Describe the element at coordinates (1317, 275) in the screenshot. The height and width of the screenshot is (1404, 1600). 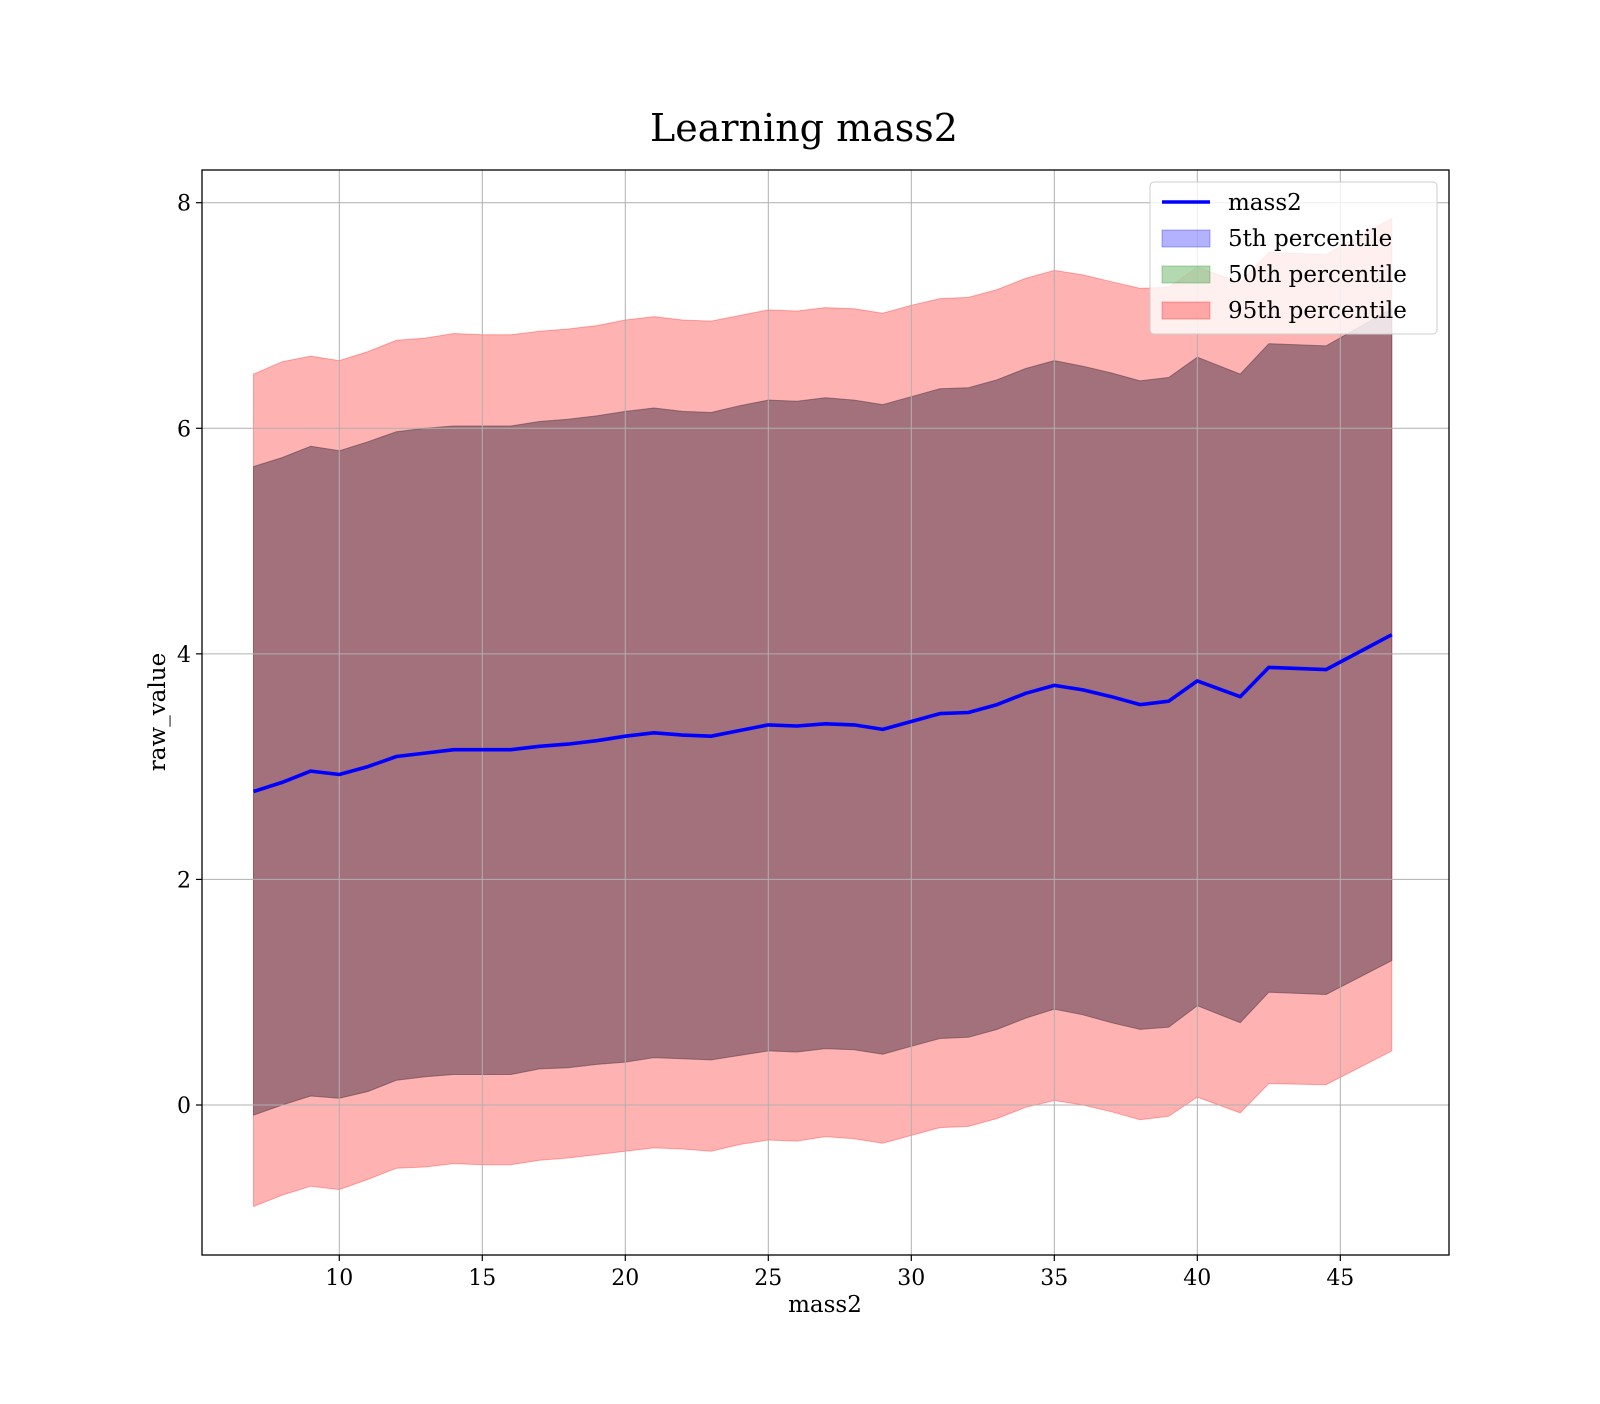
I see `legend-label-50th-percentile: 50th percentile` at that location.